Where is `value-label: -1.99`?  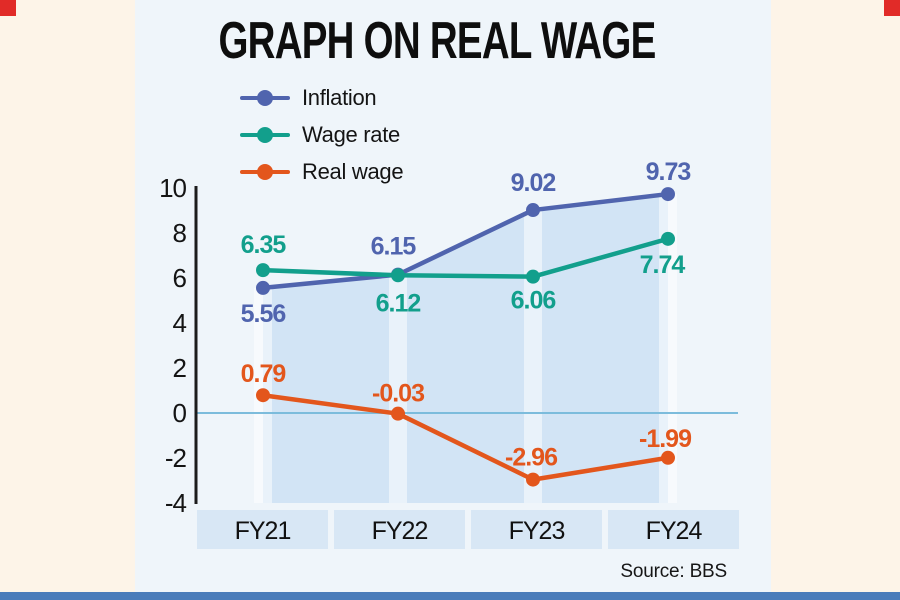
value-label: -1.99 is located at coordinates (665, 439).